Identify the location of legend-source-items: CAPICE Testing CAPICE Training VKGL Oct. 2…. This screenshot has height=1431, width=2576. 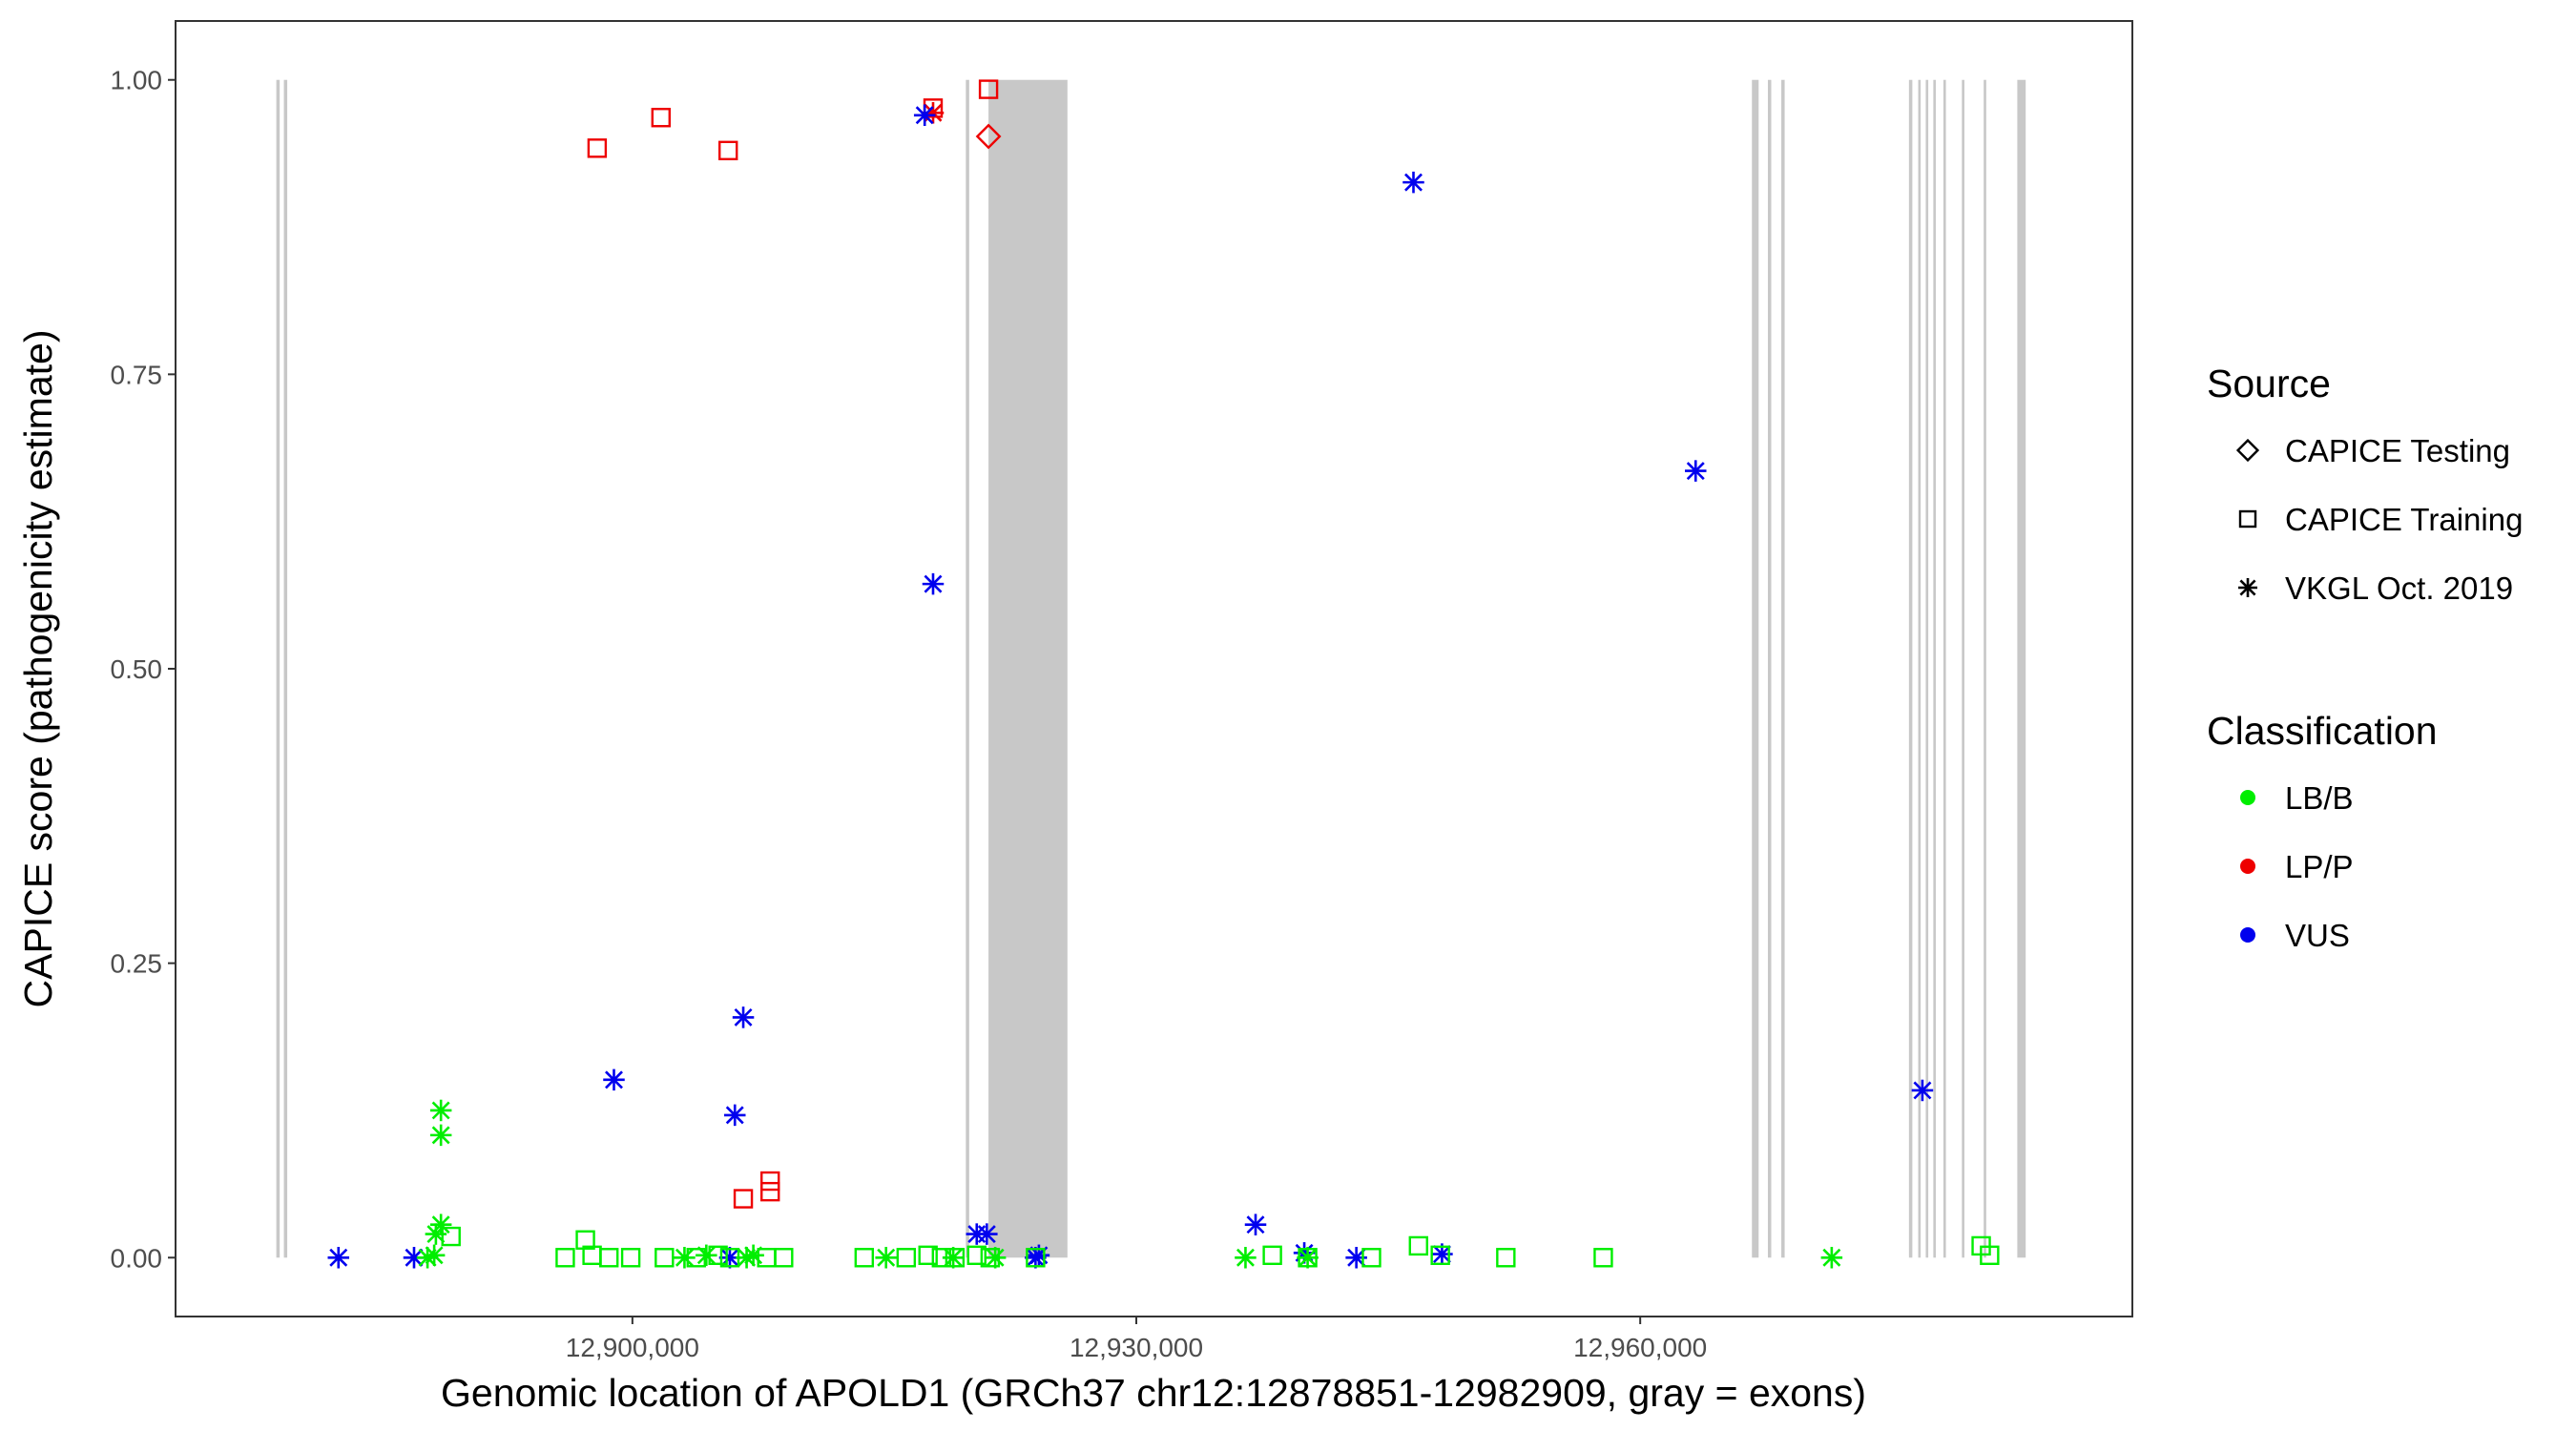
(2379, 519).